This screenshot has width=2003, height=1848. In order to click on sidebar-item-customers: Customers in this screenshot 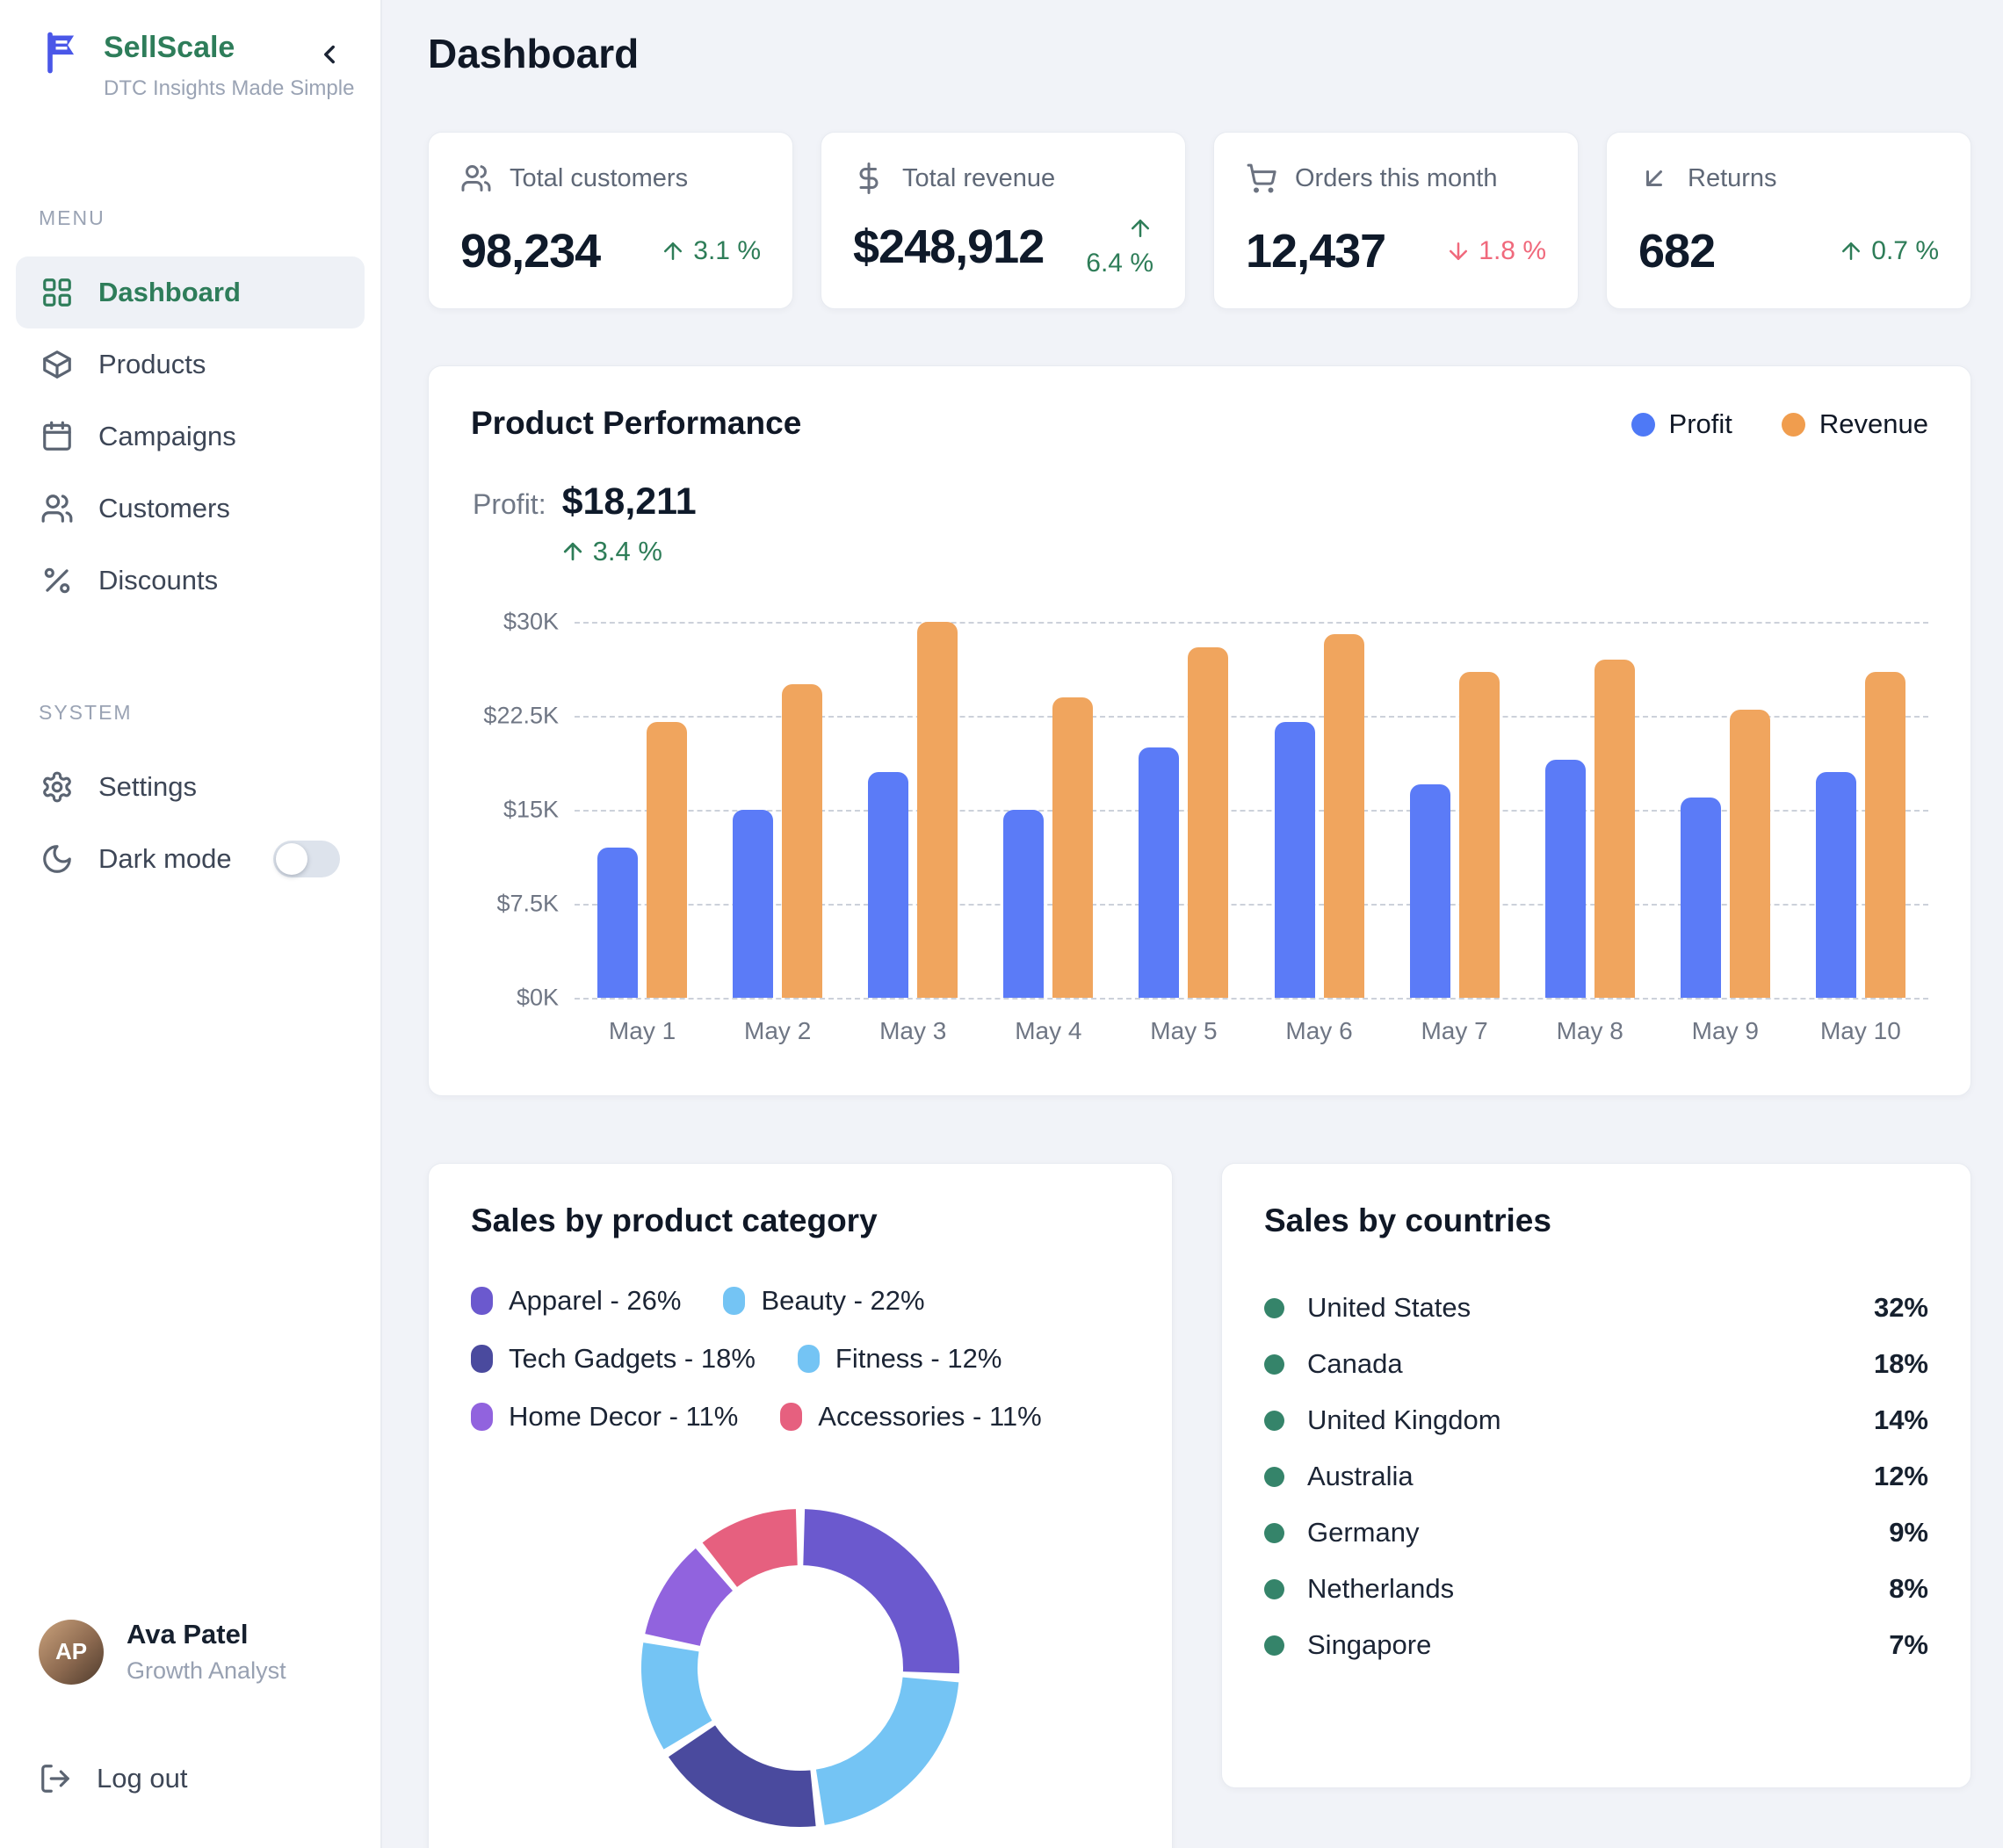, I will do `click(190, 509)`.